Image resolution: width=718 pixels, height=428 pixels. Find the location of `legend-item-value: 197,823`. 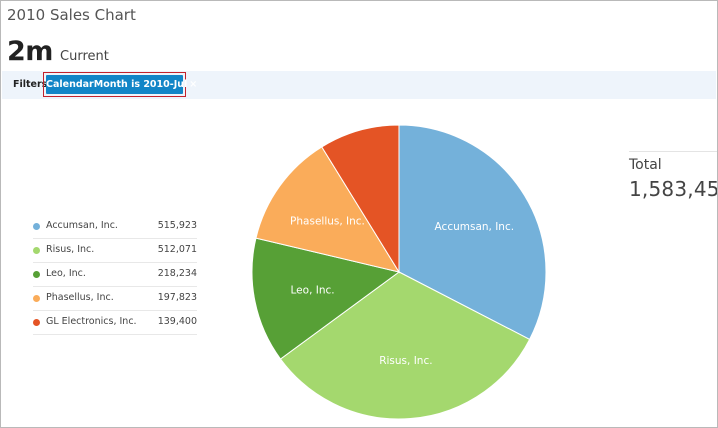

legend-item-value: 197,823 is located at coordinates (177, 297).